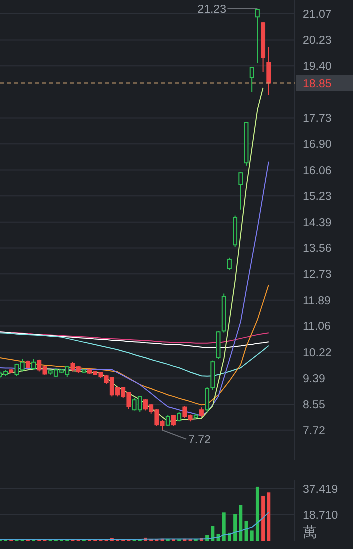 The height and width of the screenshot is (549, 353). Describe the element at coordinates (314, 431) in the screenshot. I see `y-tick-label: 7.72` at that location.